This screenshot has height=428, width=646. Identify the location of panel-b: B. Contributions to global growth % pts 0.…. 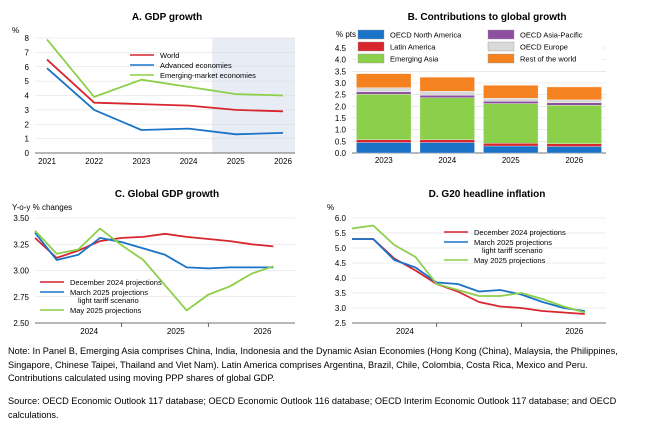
(470, 88).